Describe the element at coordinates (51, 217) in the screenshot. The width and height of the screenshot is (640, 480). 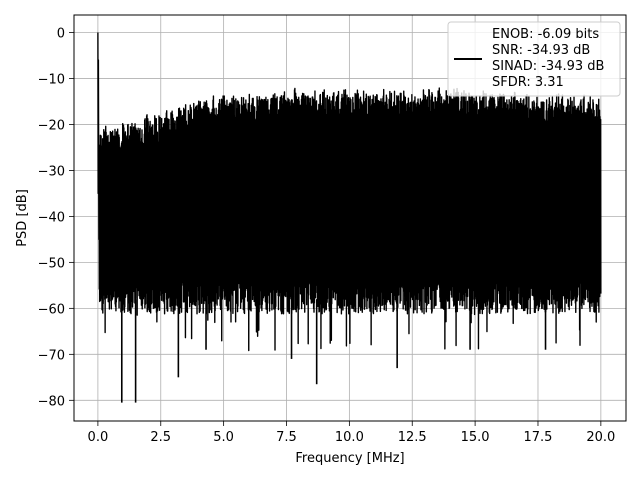
I see `y-tick-label: −40` at that location.